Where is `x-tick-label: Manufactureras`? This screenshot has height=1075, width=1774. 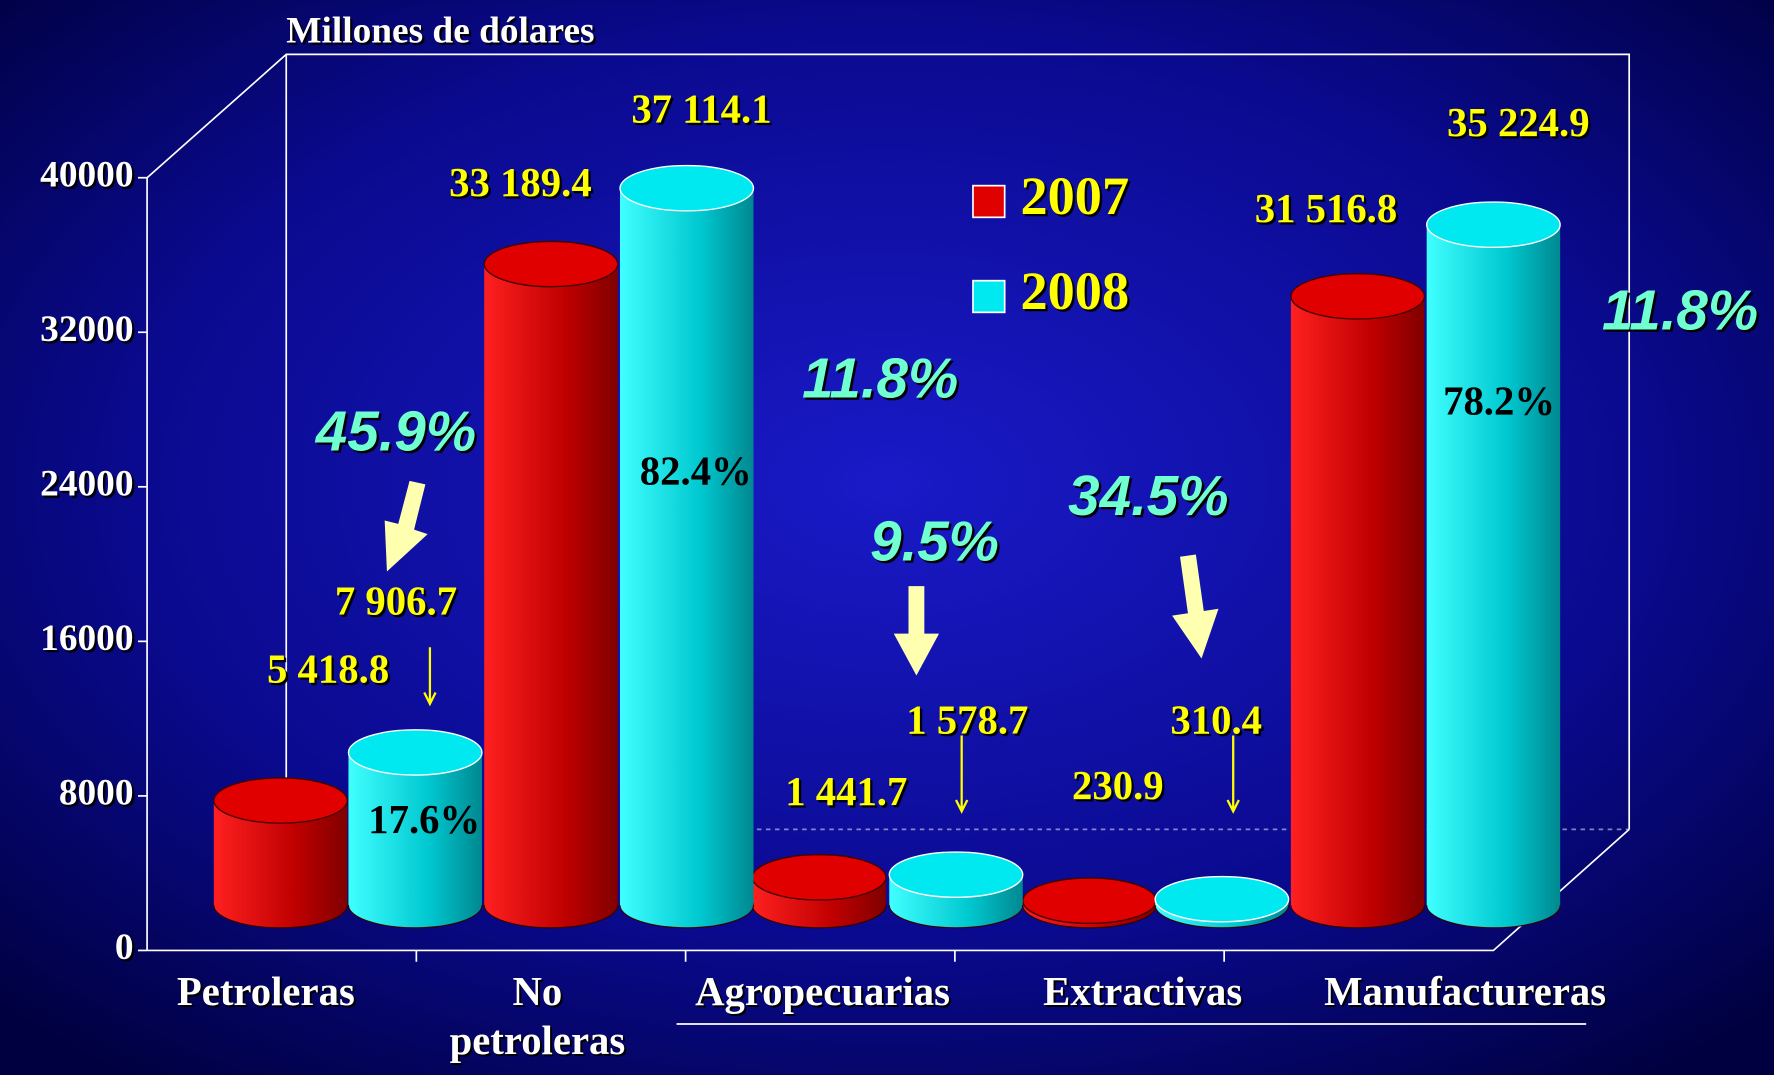 x-tick-label: Manufactureras is located at coordinates (1465, 992).